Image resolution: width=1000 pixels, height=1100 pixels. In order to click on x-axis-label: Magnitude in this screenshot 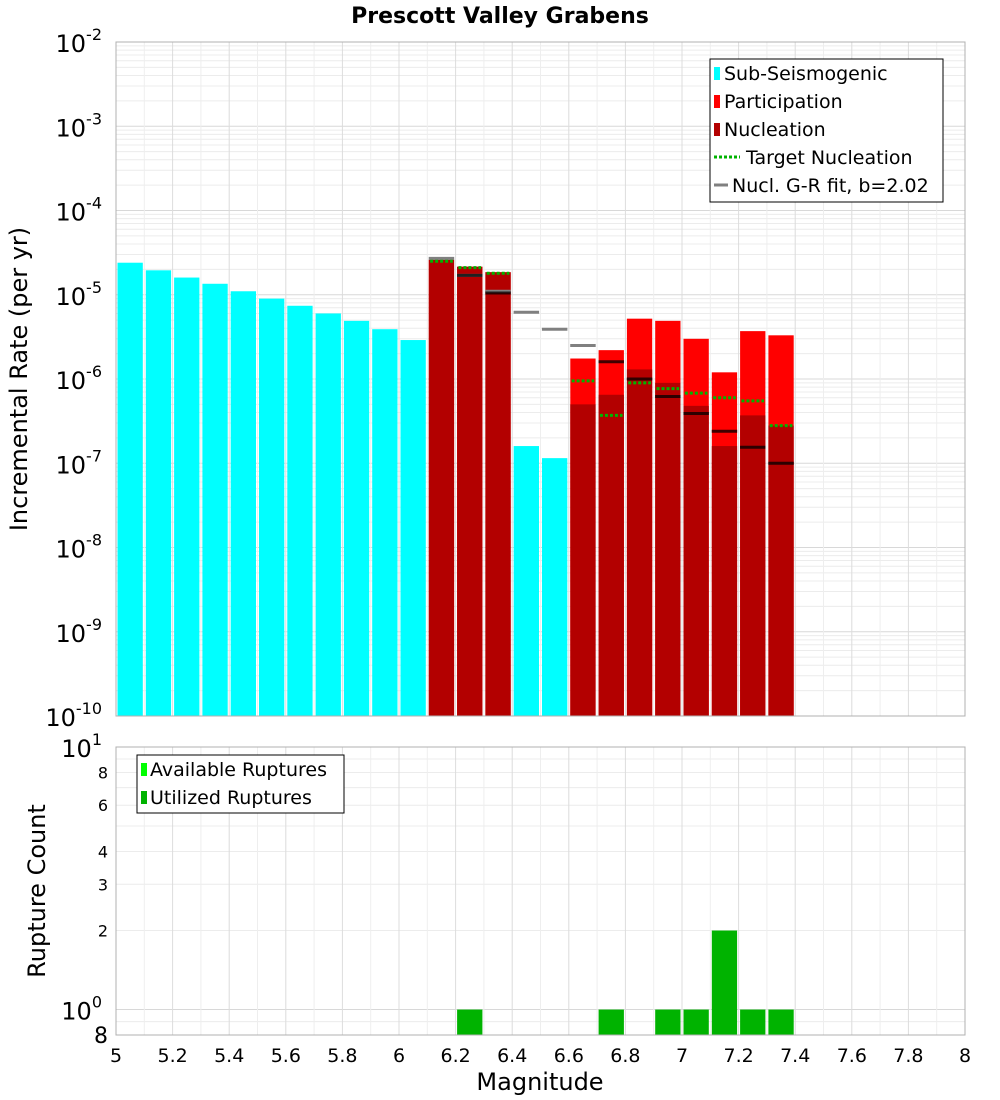, I will do `click(539, 1082)`.